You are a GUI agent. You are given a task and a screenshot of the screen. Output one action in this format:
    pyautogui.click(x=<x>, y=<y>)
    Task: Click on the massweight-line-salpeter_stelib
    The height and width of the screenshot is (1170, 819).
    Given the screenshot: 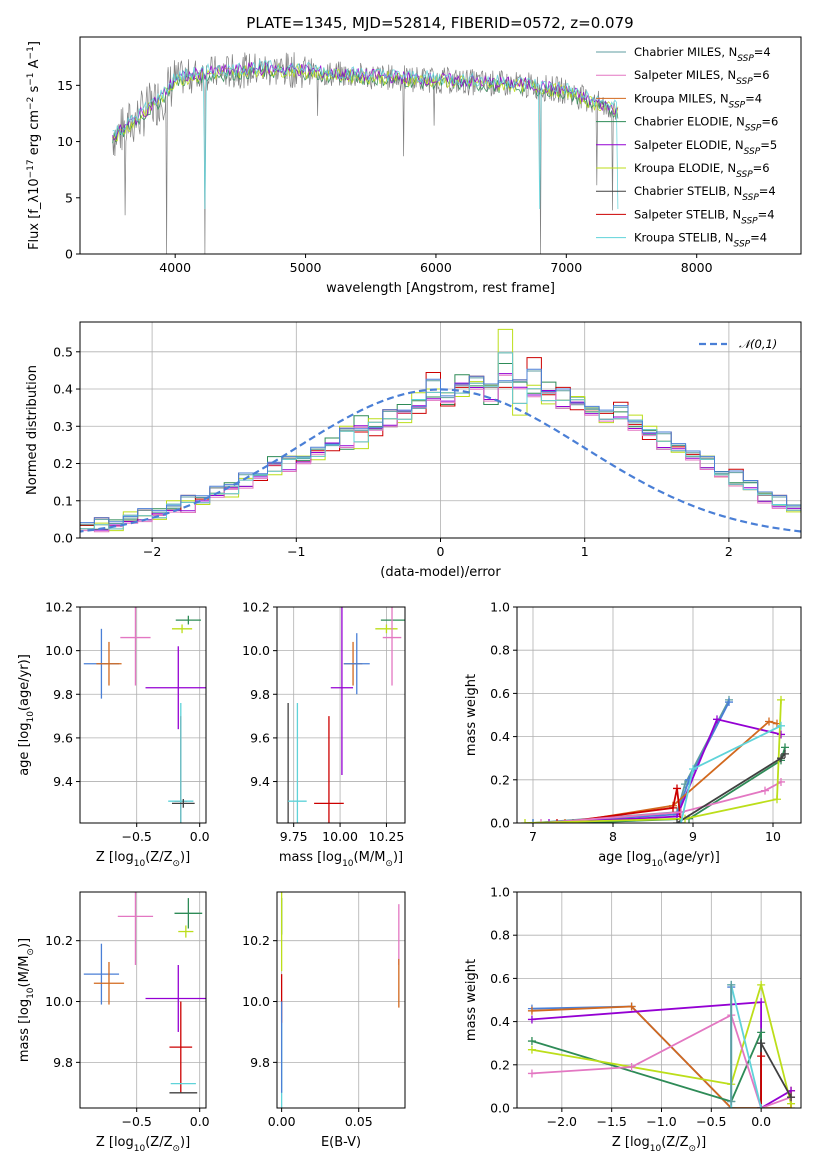 What is the action you would take?
    pyautogui.click(x=619, y=805)
    